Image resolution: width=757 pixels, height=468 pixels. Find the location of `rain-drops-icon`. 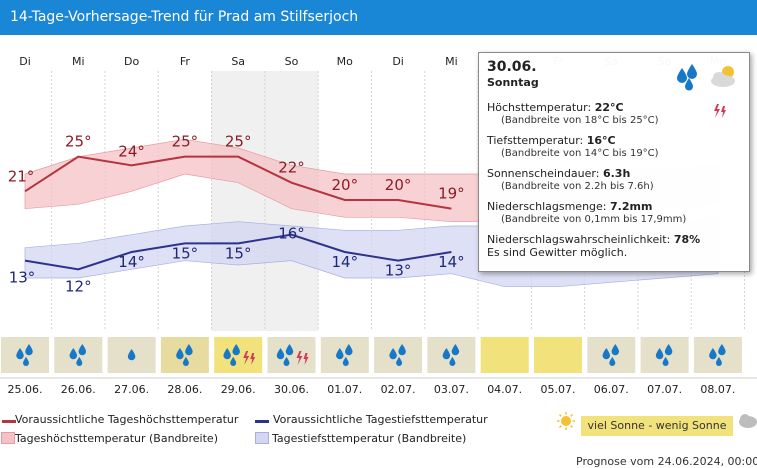

rain-drops-icon is located at coordinates (687, 77).